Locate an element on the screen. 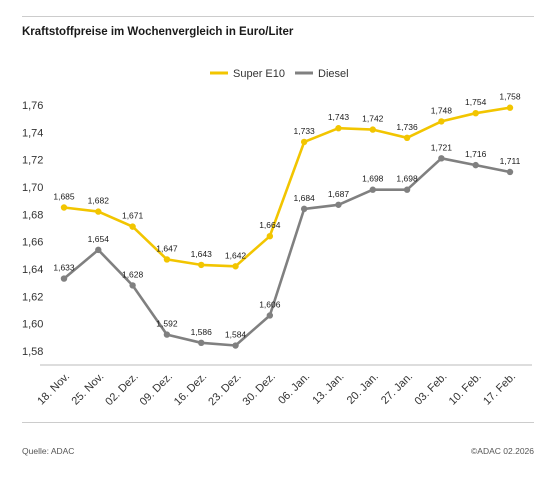  y-tick-label: 1,66 is located at coordinates (32, 243).